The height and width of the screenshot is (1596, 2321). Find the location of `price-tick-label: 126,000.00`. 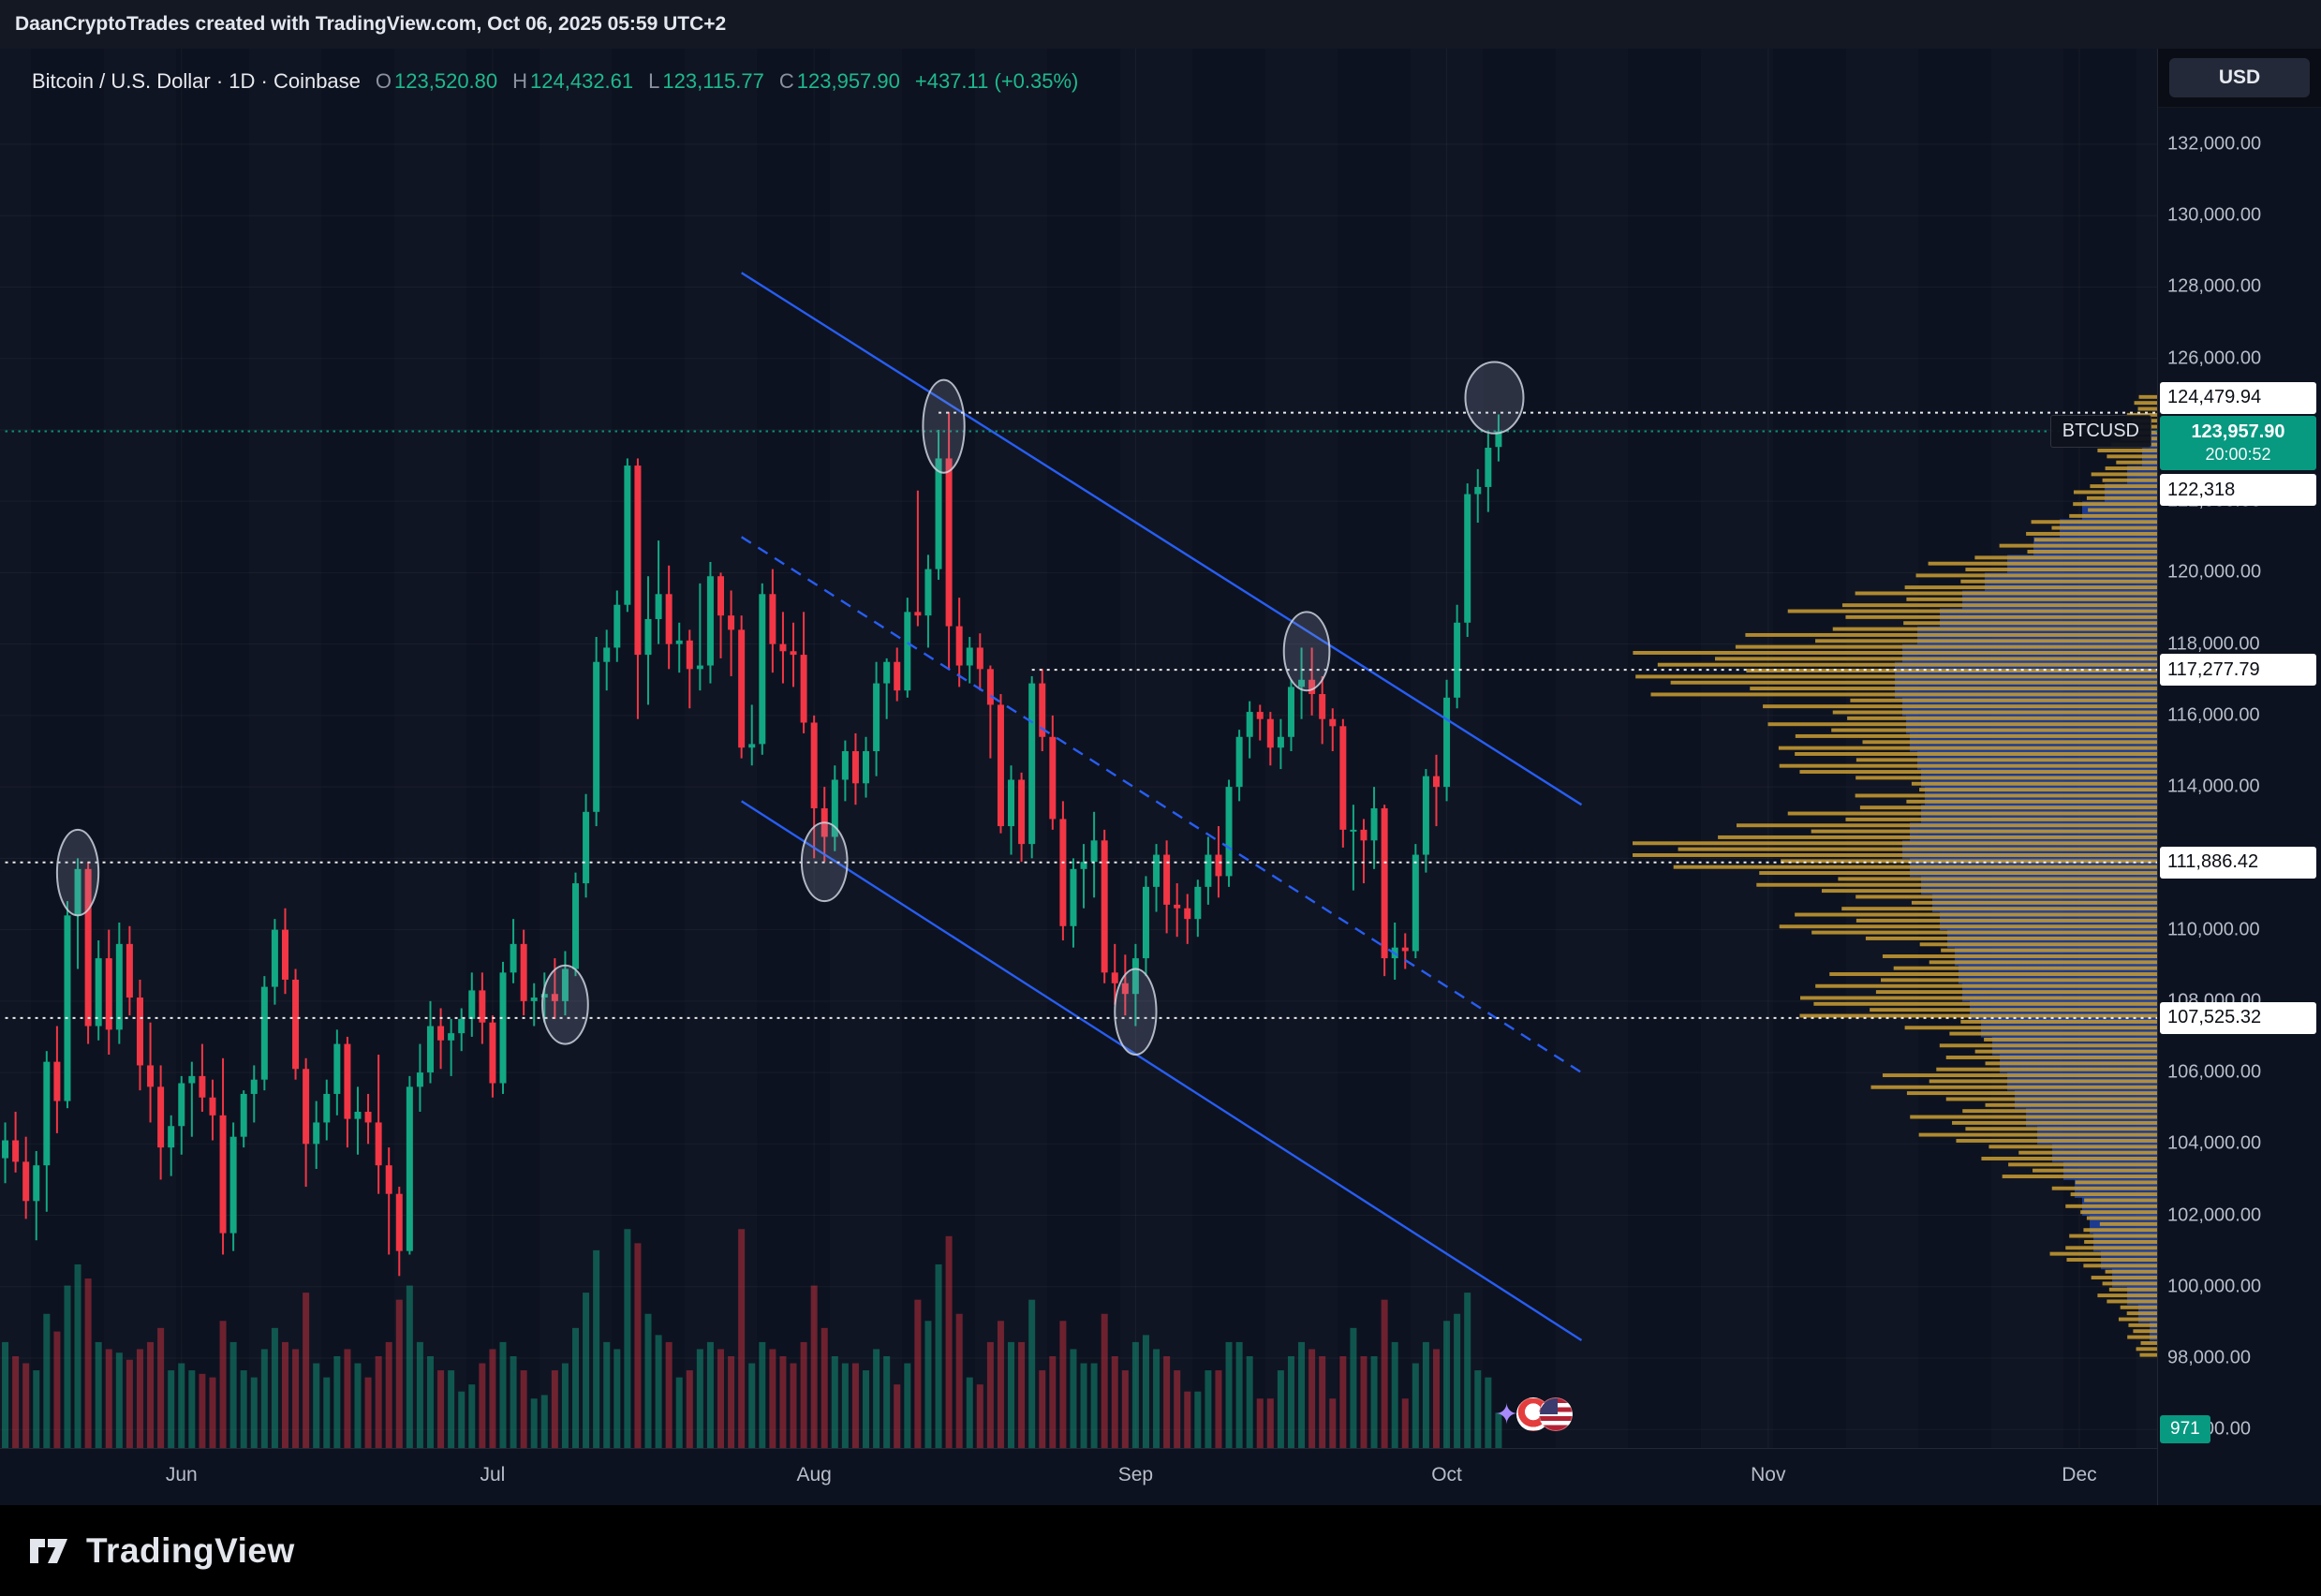

price-tick-label: 126,000.00 is located at coordinates (2214, 358).